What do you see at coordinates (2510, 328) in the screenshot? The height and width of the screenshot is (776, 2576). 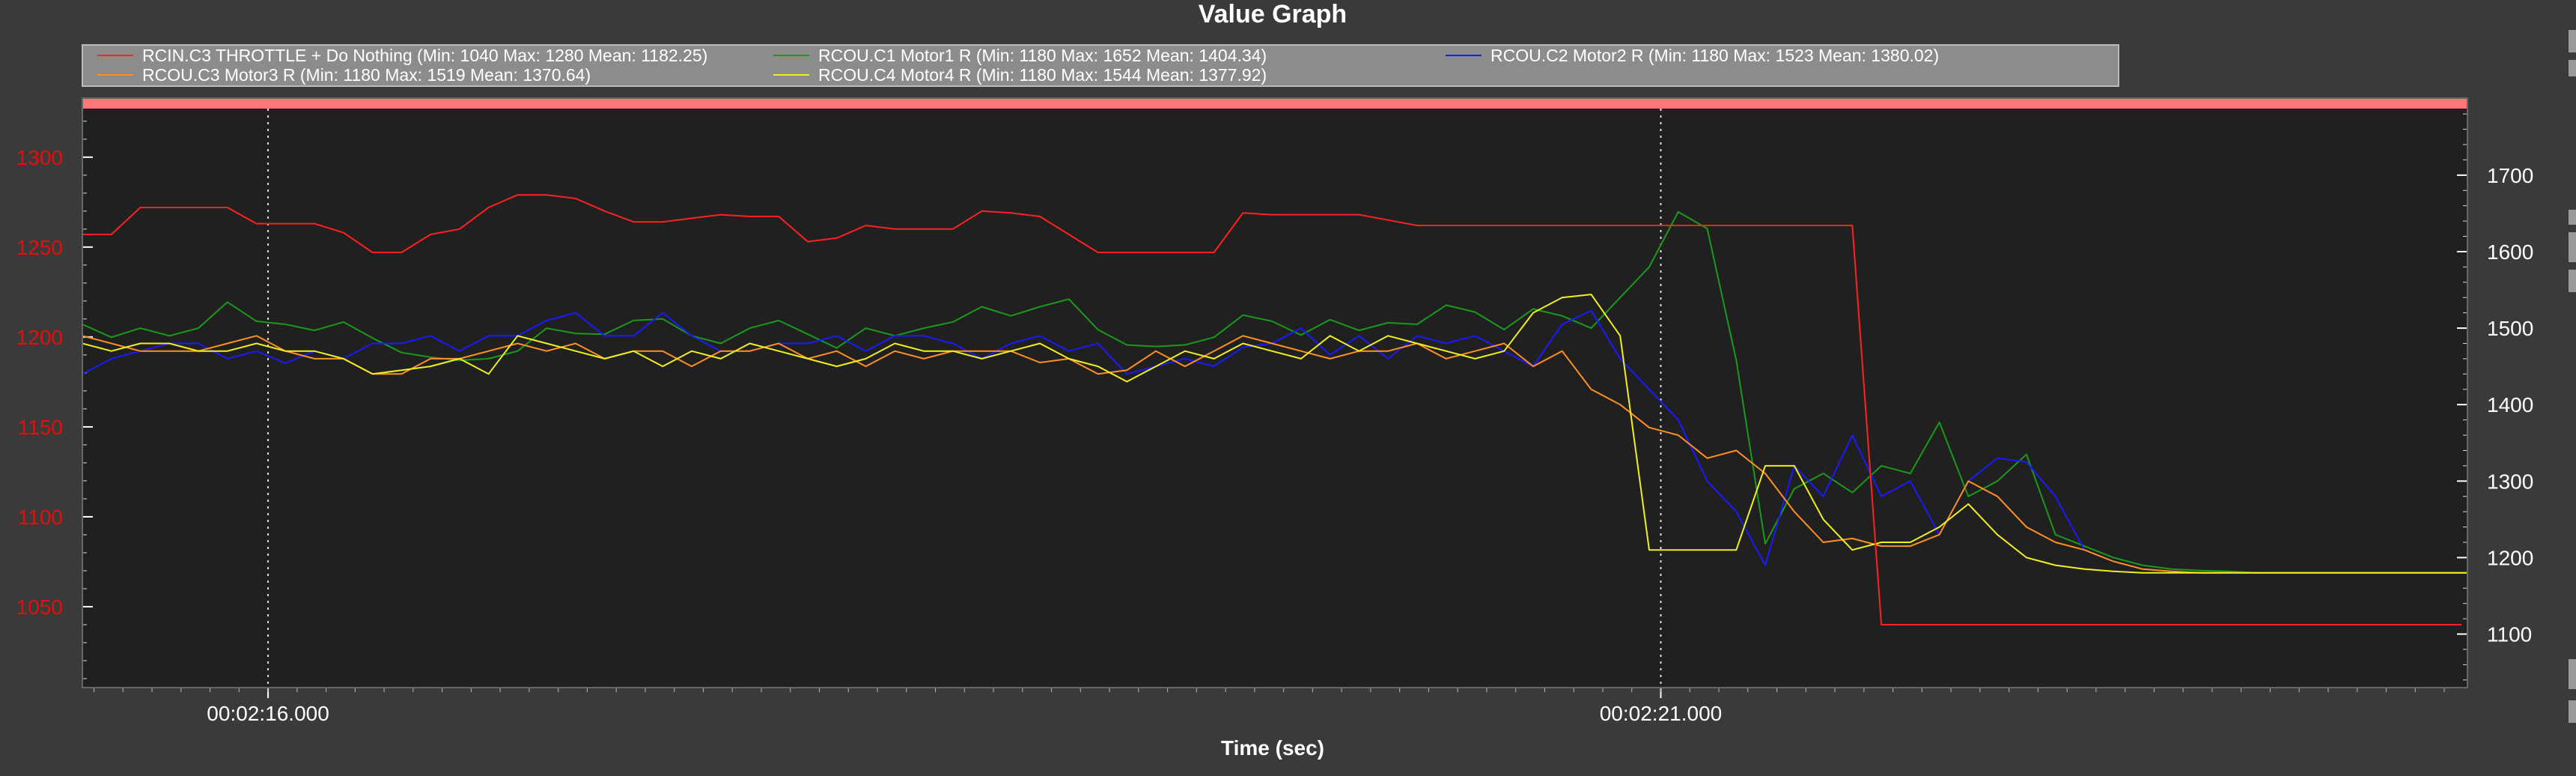 I see `y-right-tick-label: 1500` at bounding box center [2510, 328].